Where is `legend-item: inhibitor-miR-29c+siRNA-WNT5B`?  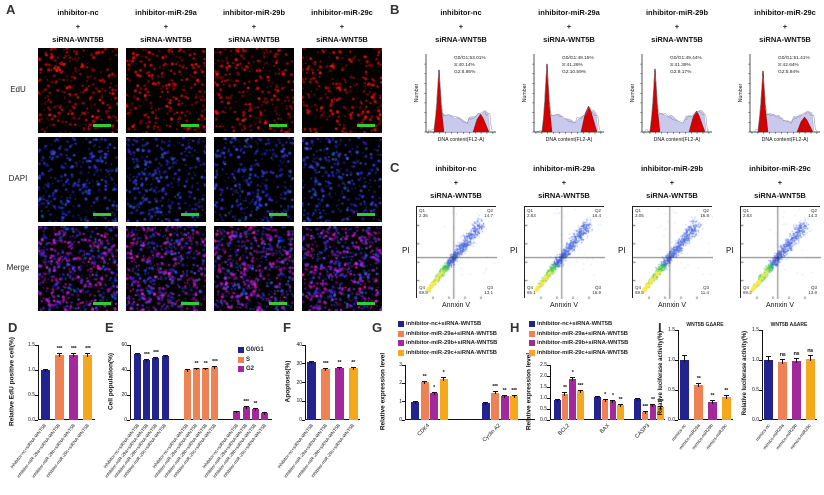
legend-item: inhibitor-miR-29c+siRNA-WNT5B is located at coordinates (447, 352).